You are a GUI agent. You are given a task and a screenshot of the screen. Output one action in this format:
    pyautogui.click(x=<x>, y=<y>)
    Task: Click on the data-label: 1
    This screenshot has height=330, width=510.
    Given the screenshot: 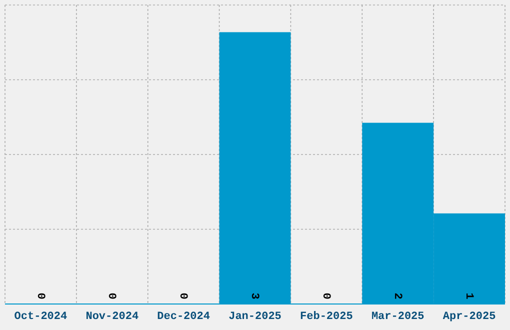 What is the action you would take?
    pyautogui.click(x=468, y=296)
    